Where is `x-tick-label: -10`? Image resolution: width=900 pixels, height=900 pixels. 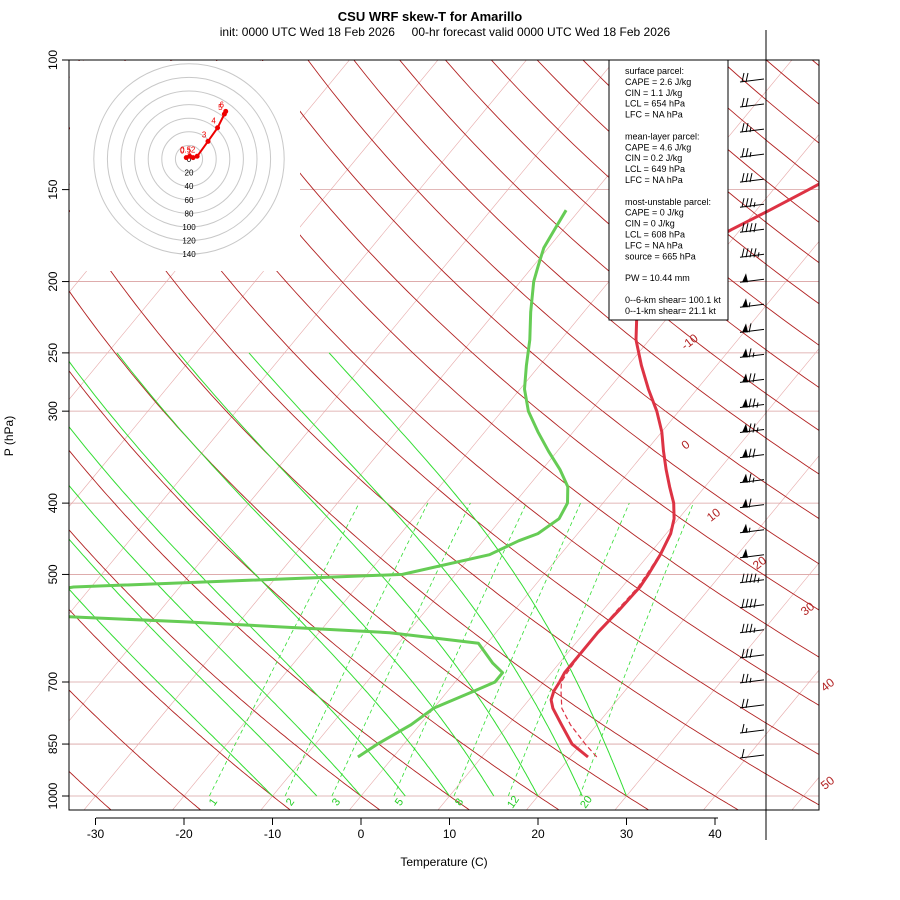
x-tick-label: -10 is located at coordinates (273, 834).